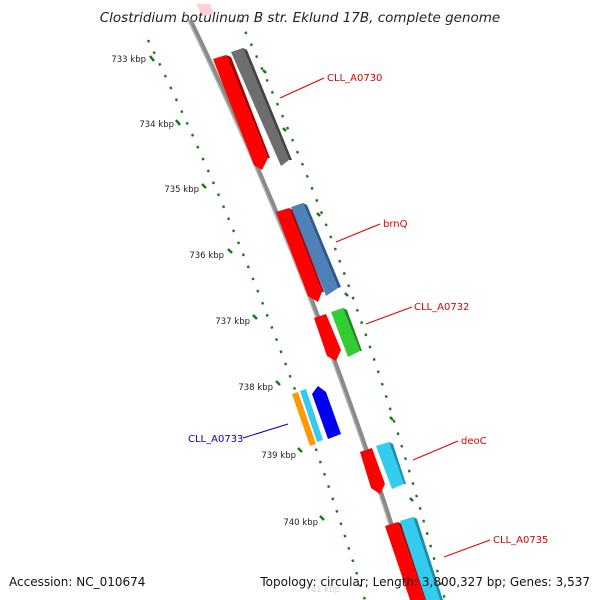 The image size is (600, 600). What do you see at coordinates (308, 252) in the screenshot?
I see `feature-brnq` at bounding box center [308, 252].